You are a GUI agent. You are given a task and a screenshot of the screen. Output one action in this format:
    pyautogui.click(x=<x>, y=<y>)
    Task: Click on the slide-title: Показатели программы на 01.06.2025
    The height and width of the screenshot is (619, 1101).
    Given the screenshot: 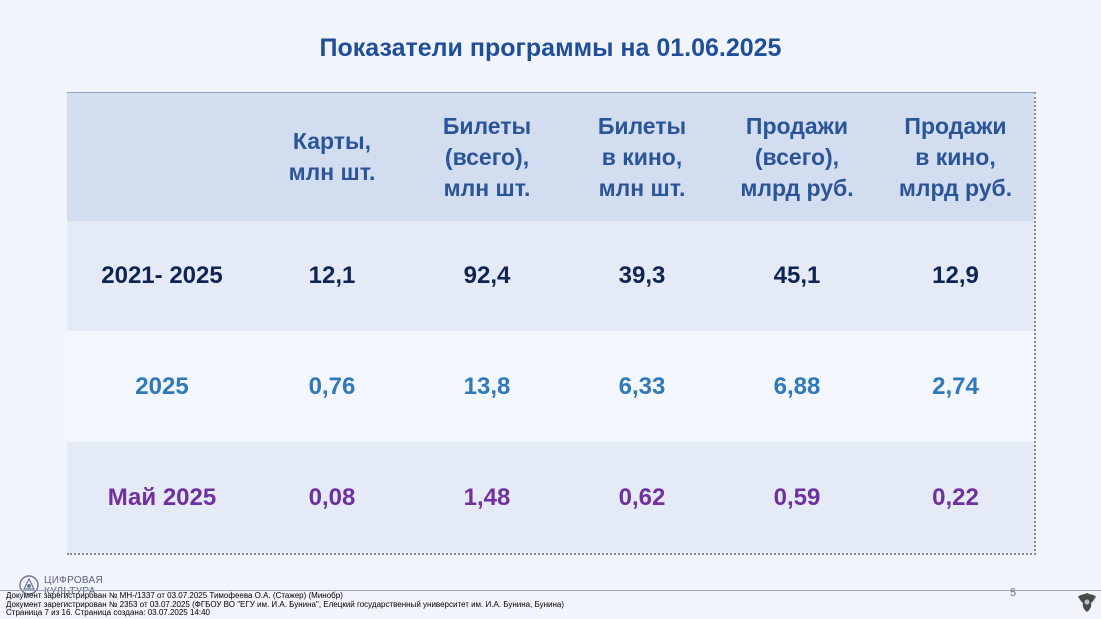 What is the action you would take?
    pyautogui.click(x=550, y=48)
    